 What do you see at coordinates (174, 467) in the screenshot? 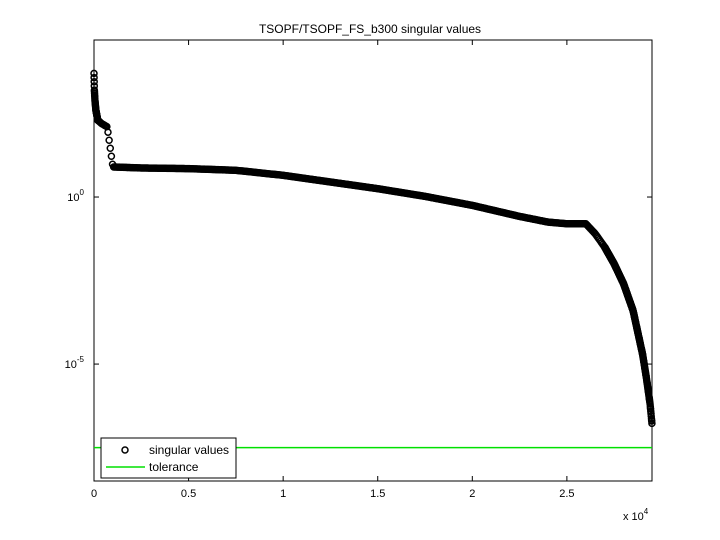
I see `legend-label-tolerance: tolerance` at bounding box center [174, 467].